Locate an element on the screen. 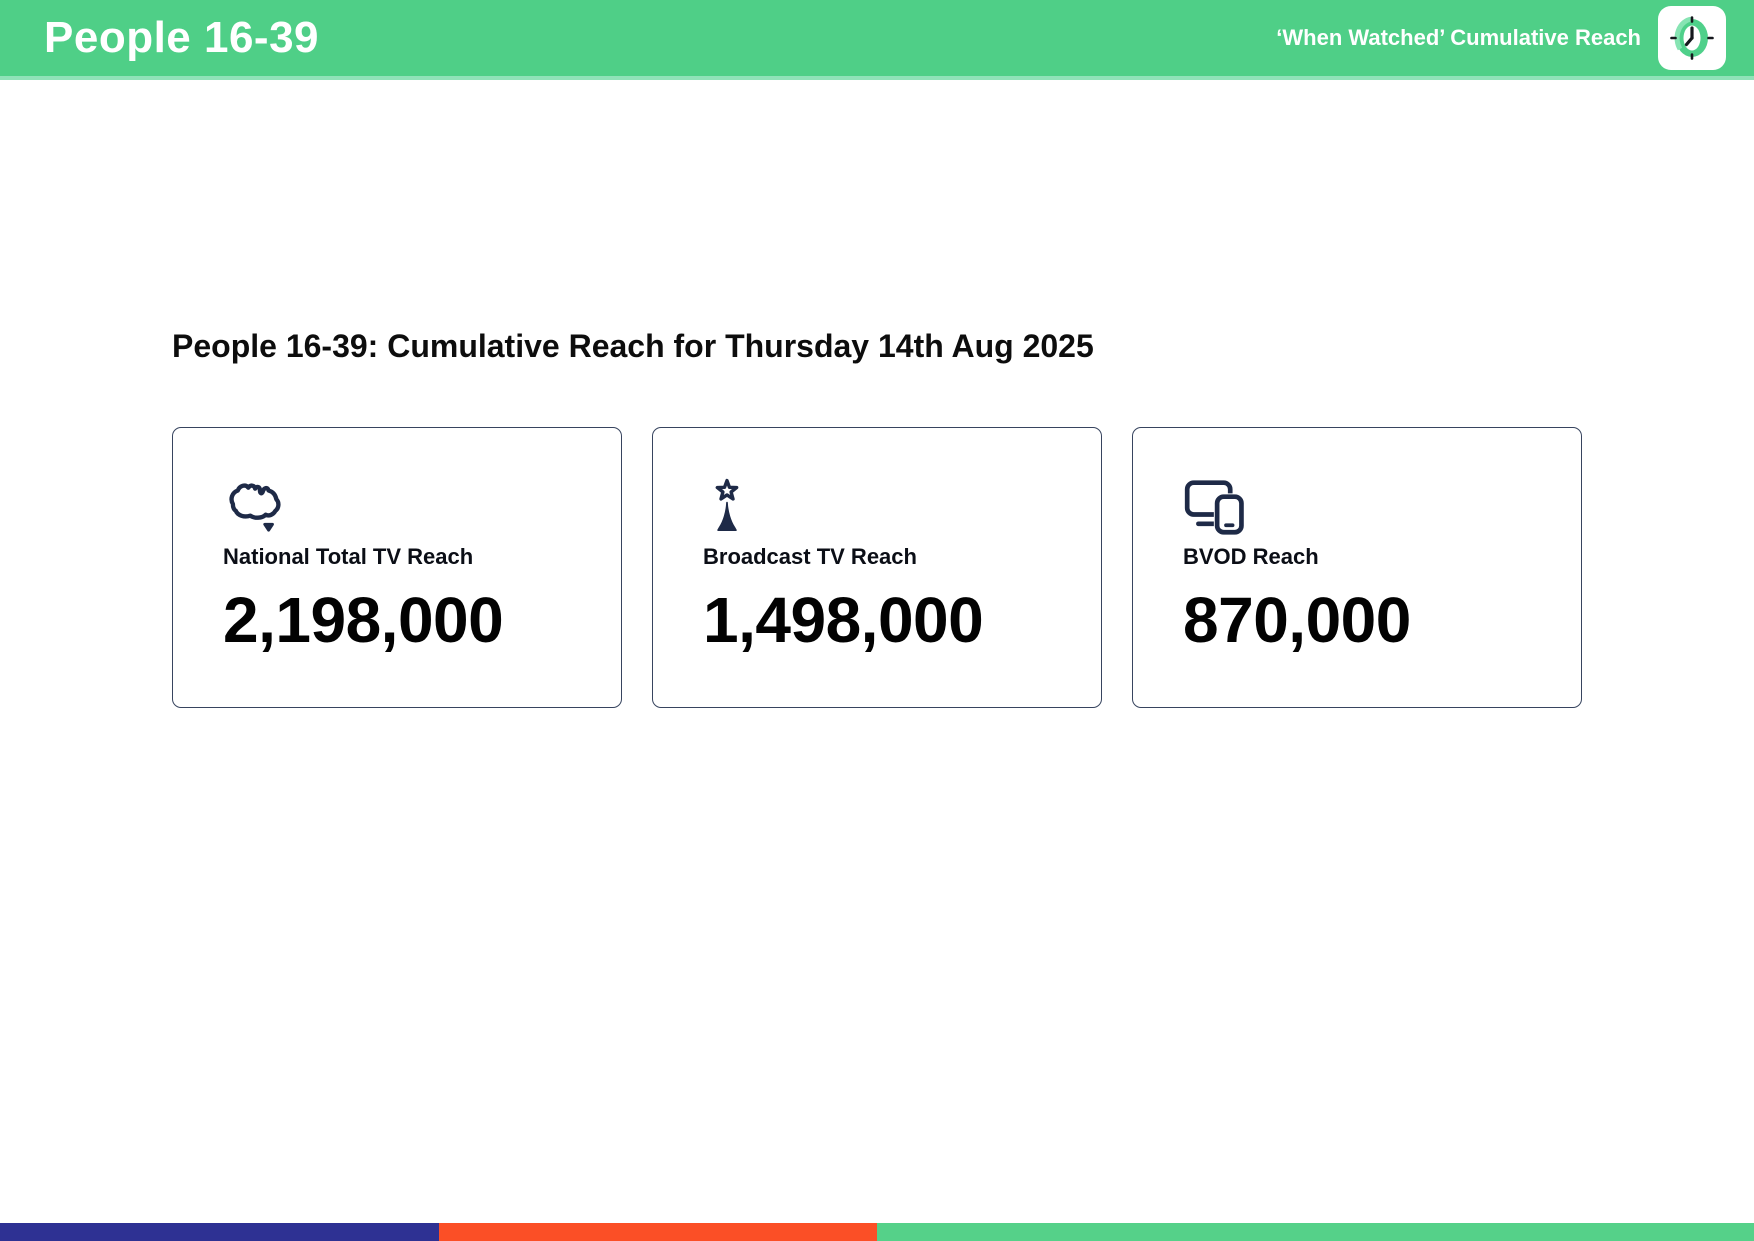 This screenshot has width=1754, height=1241. page-title: People 16-39 is located at coordinates (182, 37).